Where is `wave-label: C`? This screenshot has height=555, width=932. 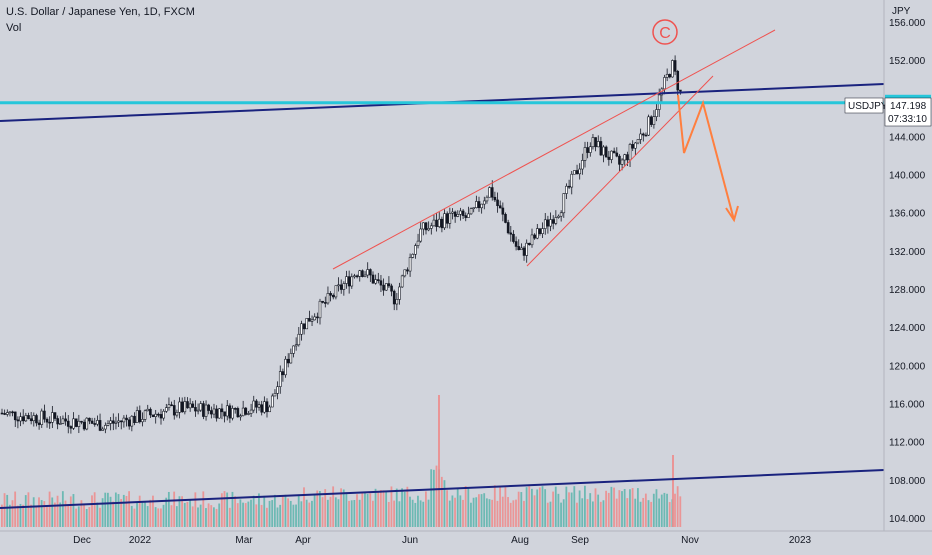 wave-label: C is located at coordinates (665, 33).